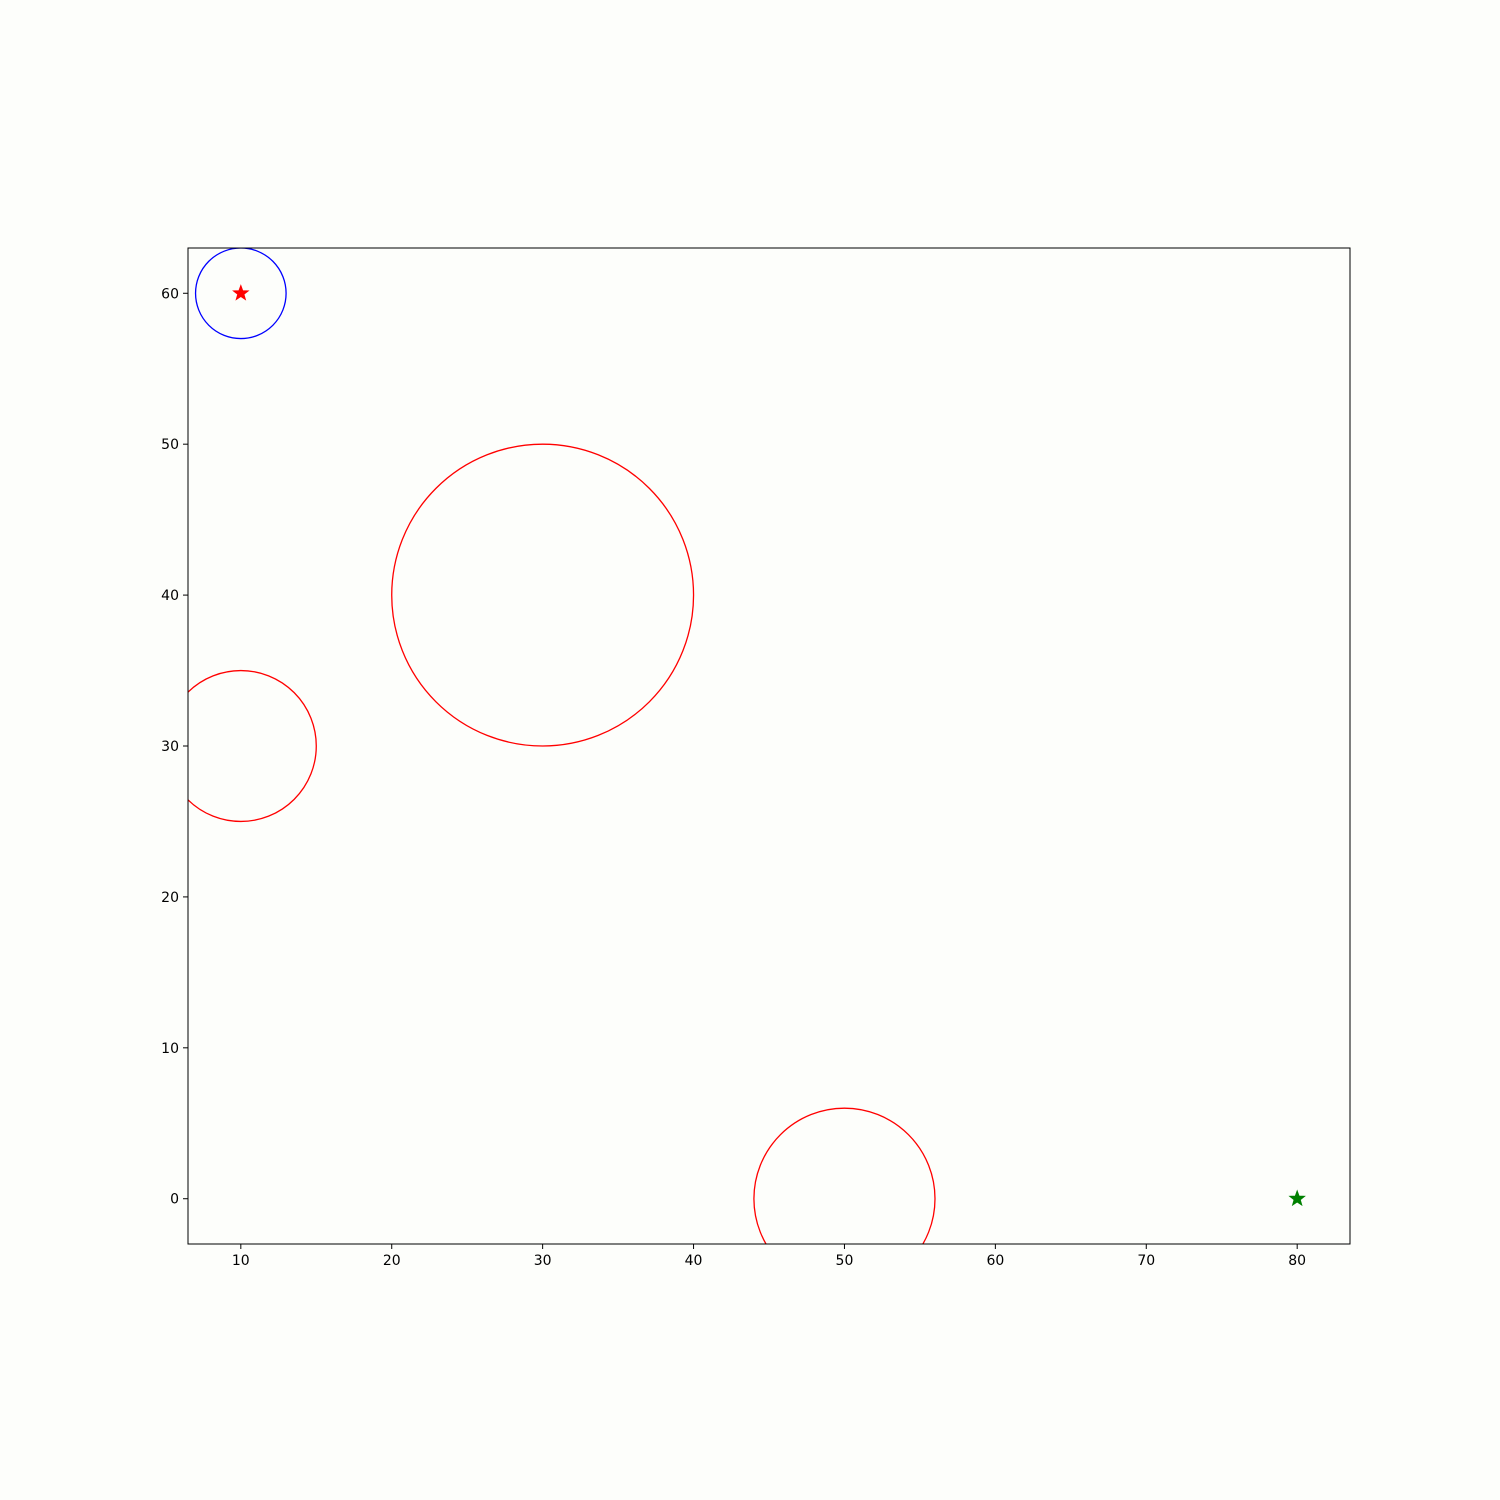 This screenshot has width=1500, height=1500. Describe the element at coordinates (170, 1049) in the screenshot. I see `y-tick-label: 10` at that location.